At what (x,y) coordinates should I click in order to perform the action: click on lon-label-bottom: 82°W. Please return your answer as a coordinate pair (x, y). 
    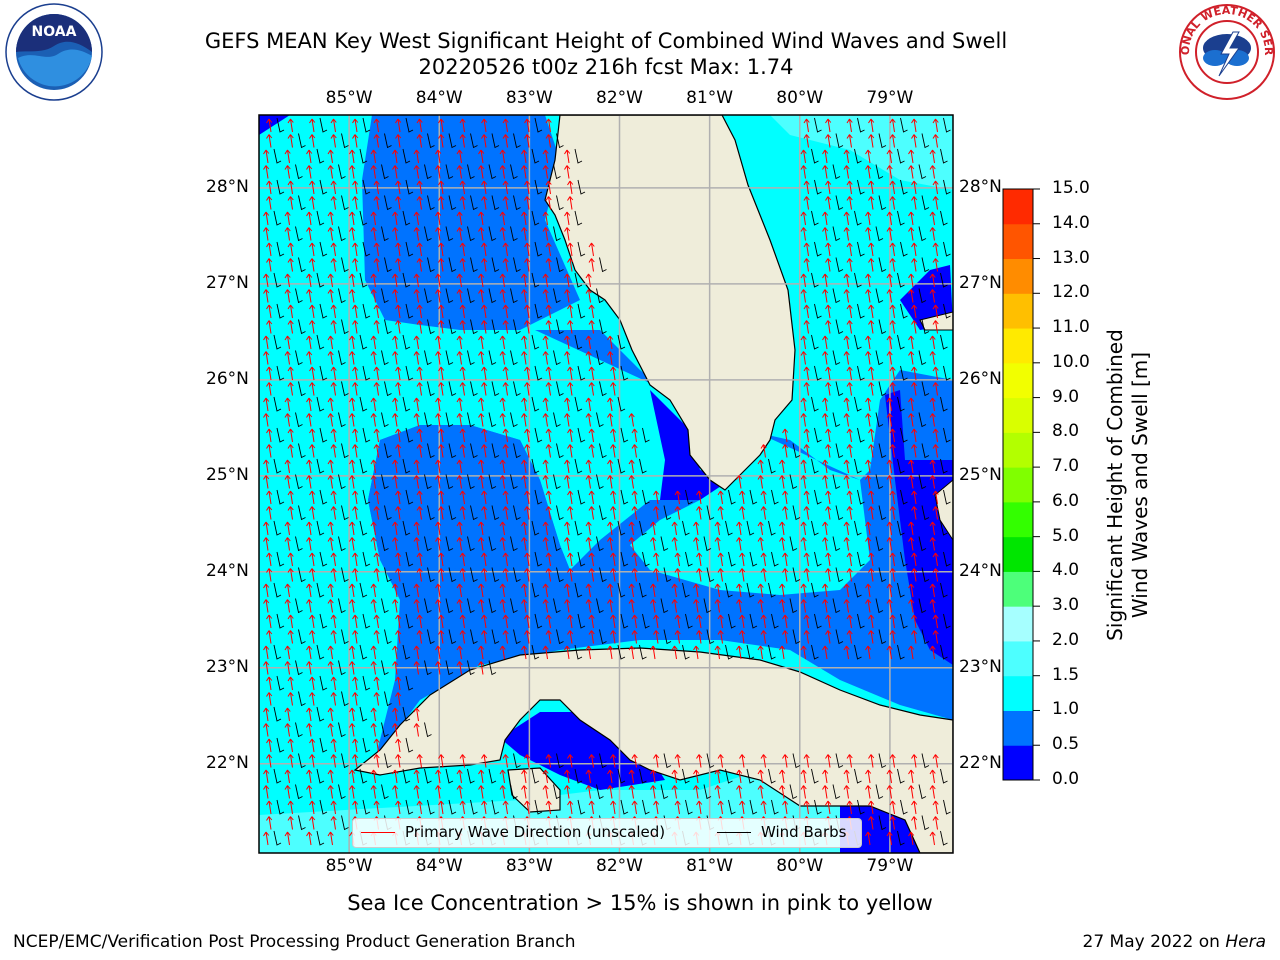
    Looking at the image, I should click on (619, 866).